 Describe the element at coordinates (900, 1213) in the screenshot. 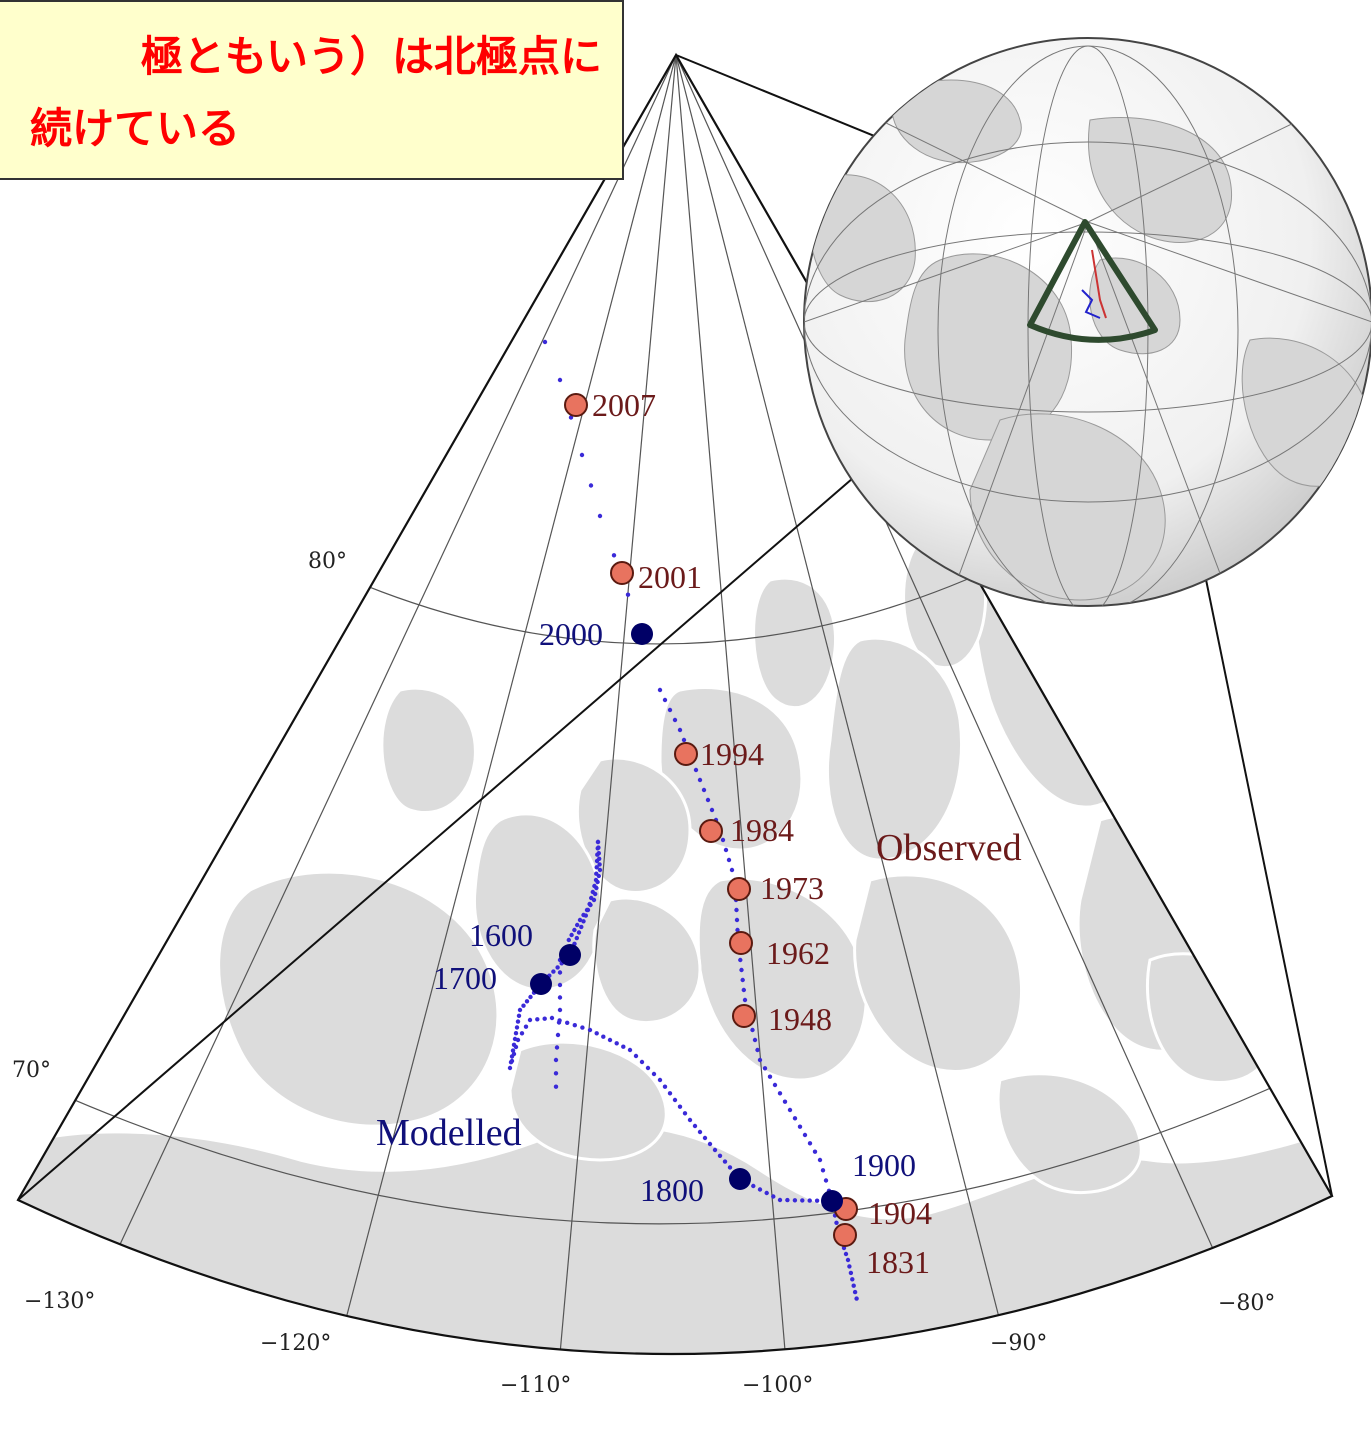

I see `observed-pole-year: 1904` at that location.